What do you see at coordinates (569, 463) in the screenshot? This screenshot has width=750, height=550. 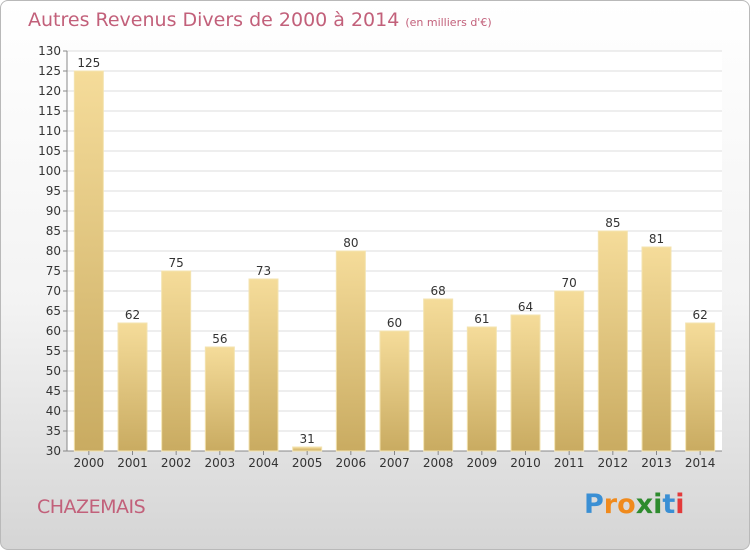 I see `x-tick-label: 2011` at bounding box center [569, 463].